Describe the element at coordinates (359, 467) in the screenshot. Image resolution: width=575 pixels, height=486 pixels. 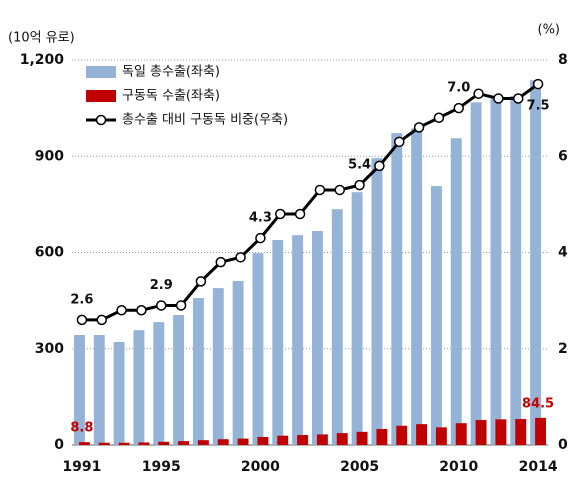
I see `x-tick-label: 2005` at that location.